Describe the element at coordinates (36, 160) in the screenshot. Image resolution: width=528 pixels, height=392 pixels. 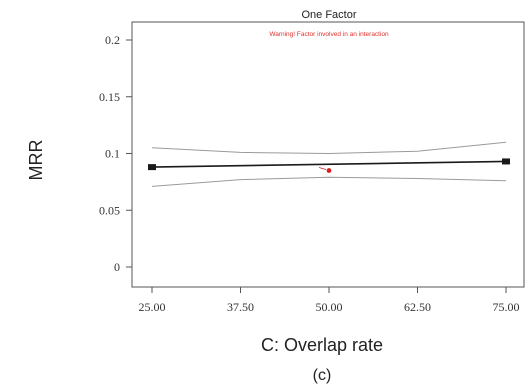
I see `y-axis-label: MRR` at that location.